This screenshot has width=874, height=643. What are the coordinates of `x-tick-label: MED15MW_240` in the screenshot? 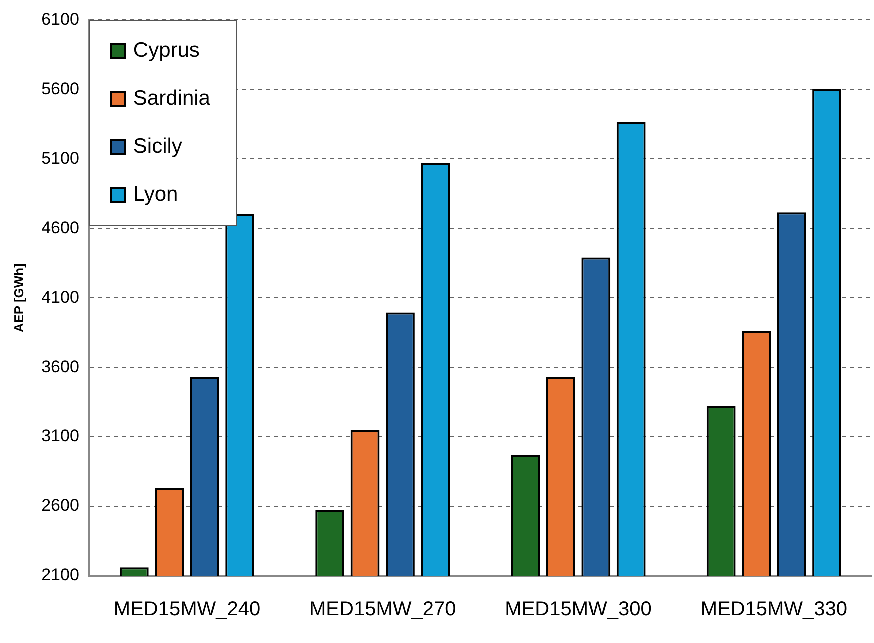 It's located at (187, 609).